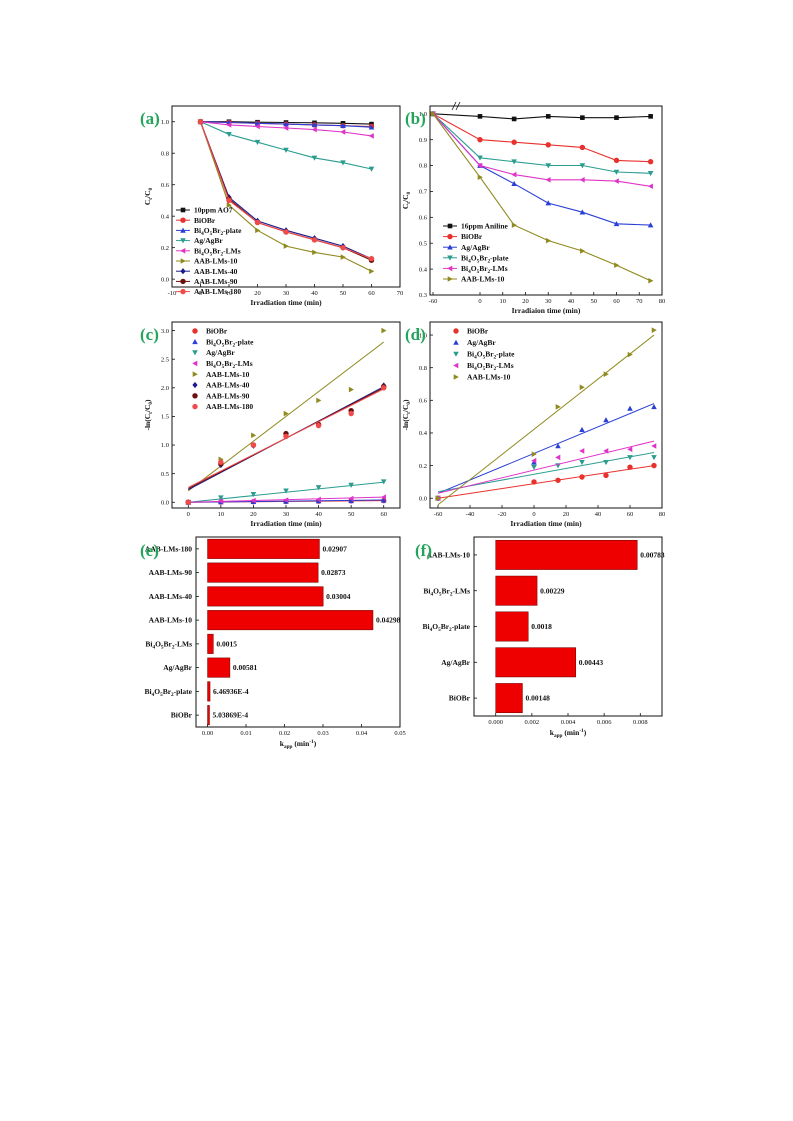  I want to click on y-axis-label: Ct​/C0​, so click(406, 200).